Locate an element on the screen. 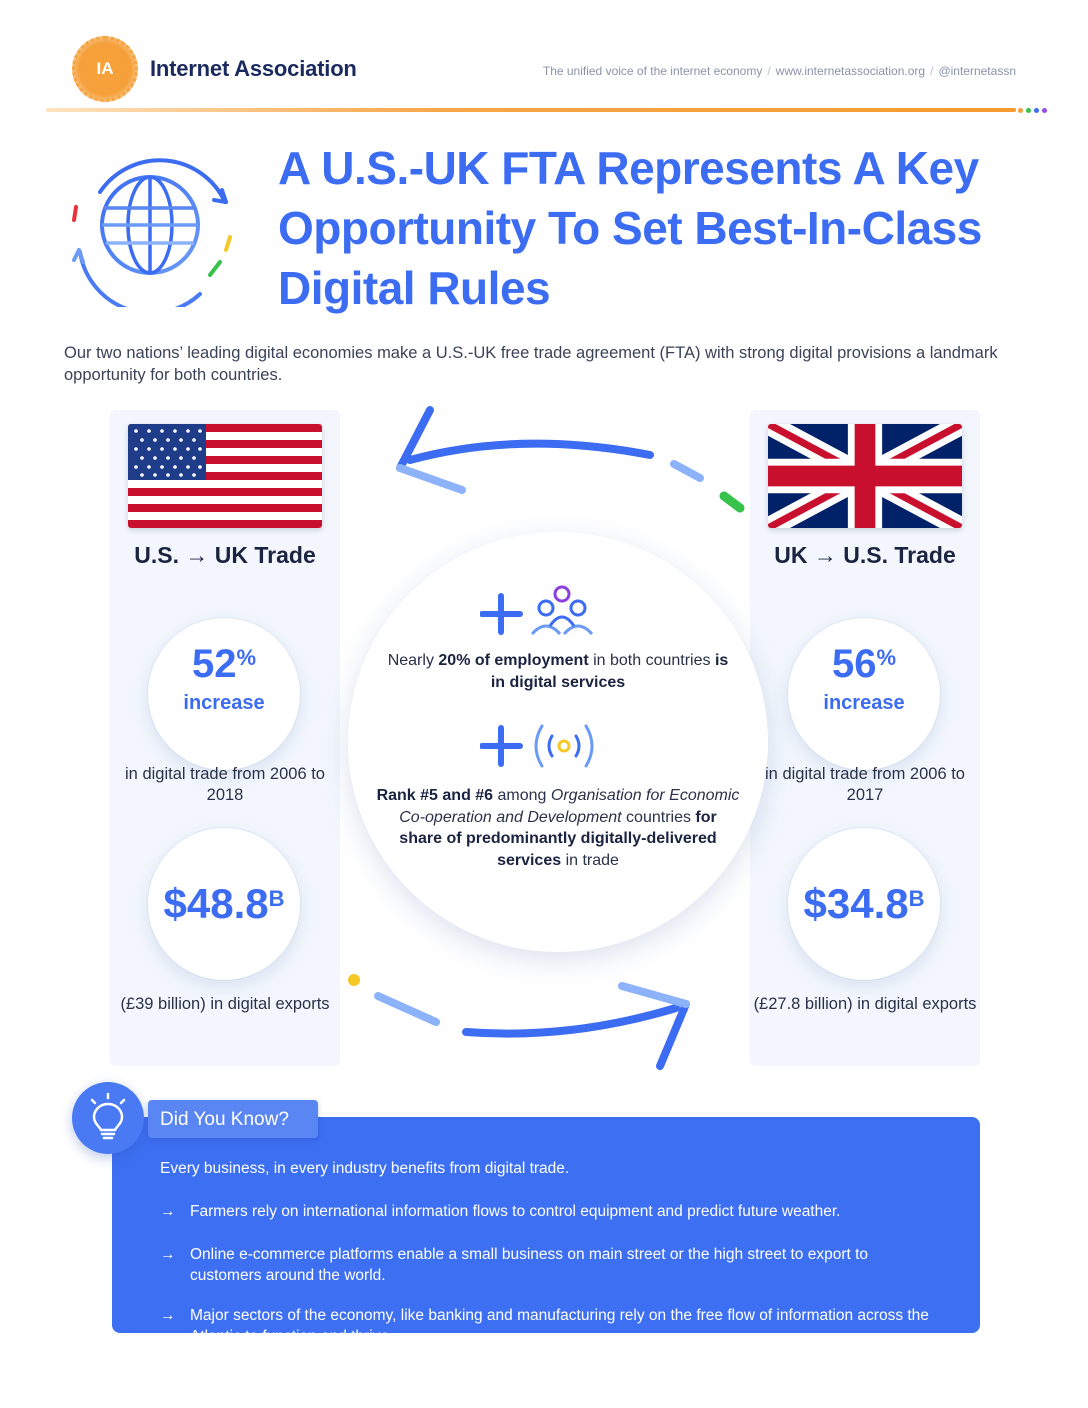 The image size is (1088, 1408). social-handle: @internetassn is located at coordinates (977, 71).